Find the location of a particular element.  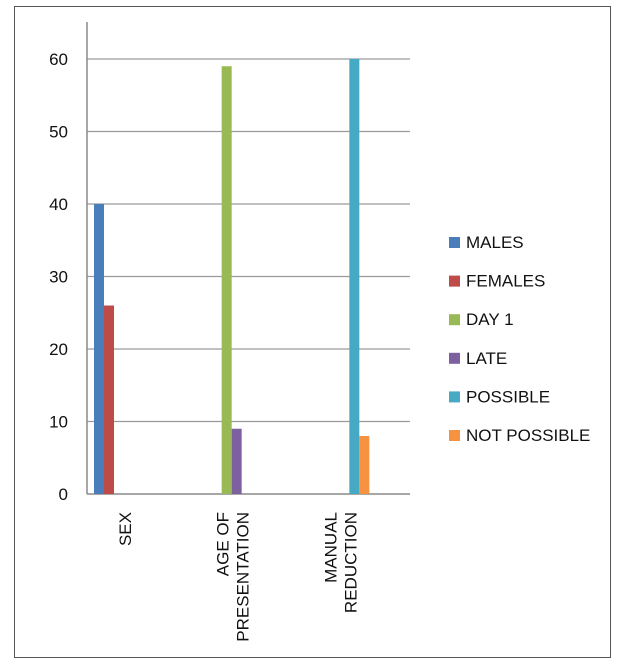

bar-not-possible is located at coordinates (364, 465).